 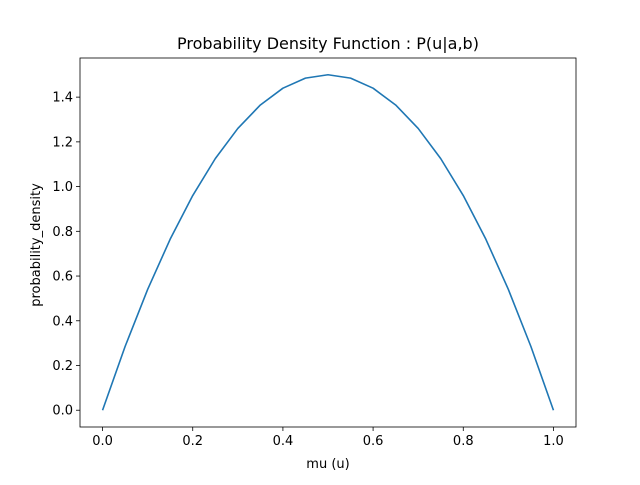 I want to click on y-axis-ticks: 0.0 0.2 0.4 0.6 0.8 1.0 1.2 1.4, so click(x=66, y=255).